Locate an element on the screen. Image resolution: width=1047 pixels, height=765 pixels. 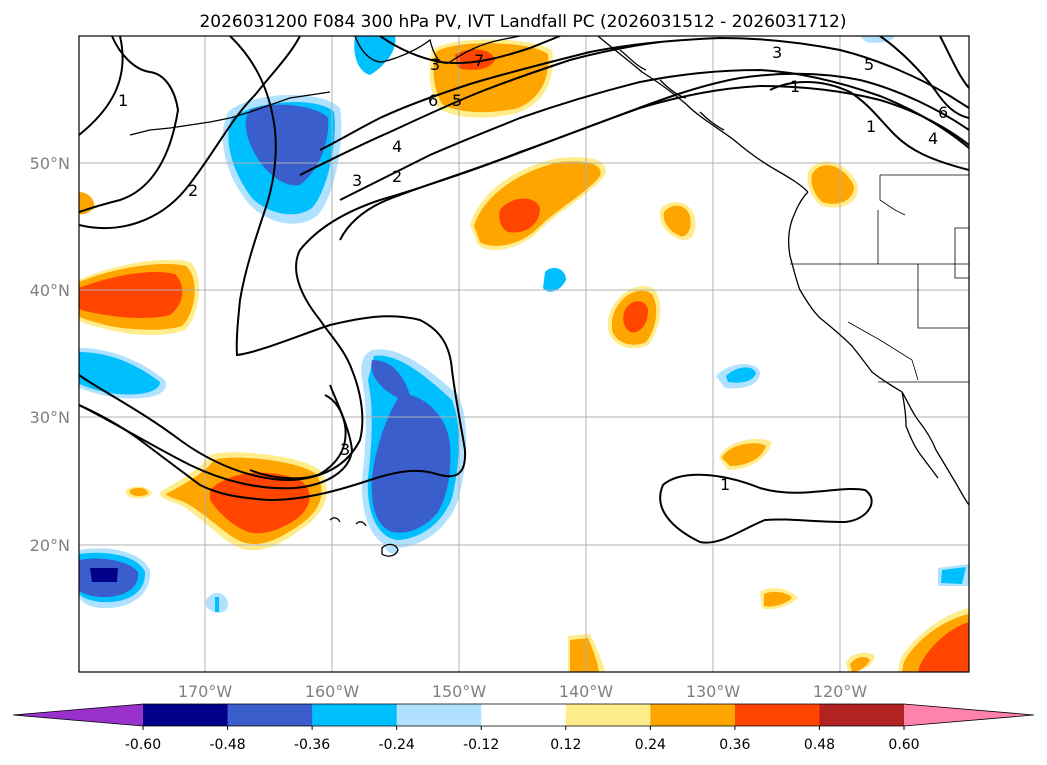
colorbar-tick-label: -0.48 is located at coordinates (227, 745).